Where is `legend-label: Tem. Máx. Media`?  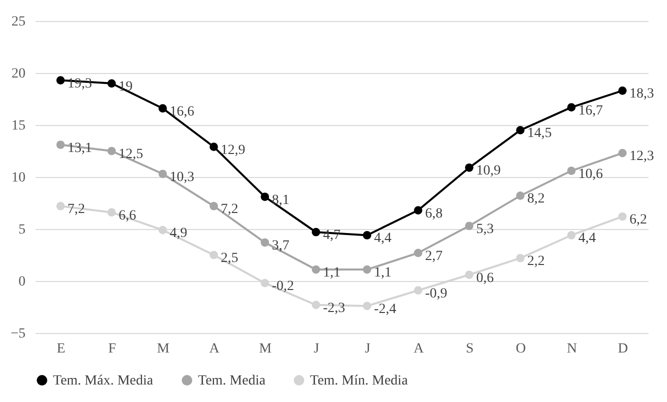
legend-label: Tem. Máx. Media is located at coordinates (103, 380).